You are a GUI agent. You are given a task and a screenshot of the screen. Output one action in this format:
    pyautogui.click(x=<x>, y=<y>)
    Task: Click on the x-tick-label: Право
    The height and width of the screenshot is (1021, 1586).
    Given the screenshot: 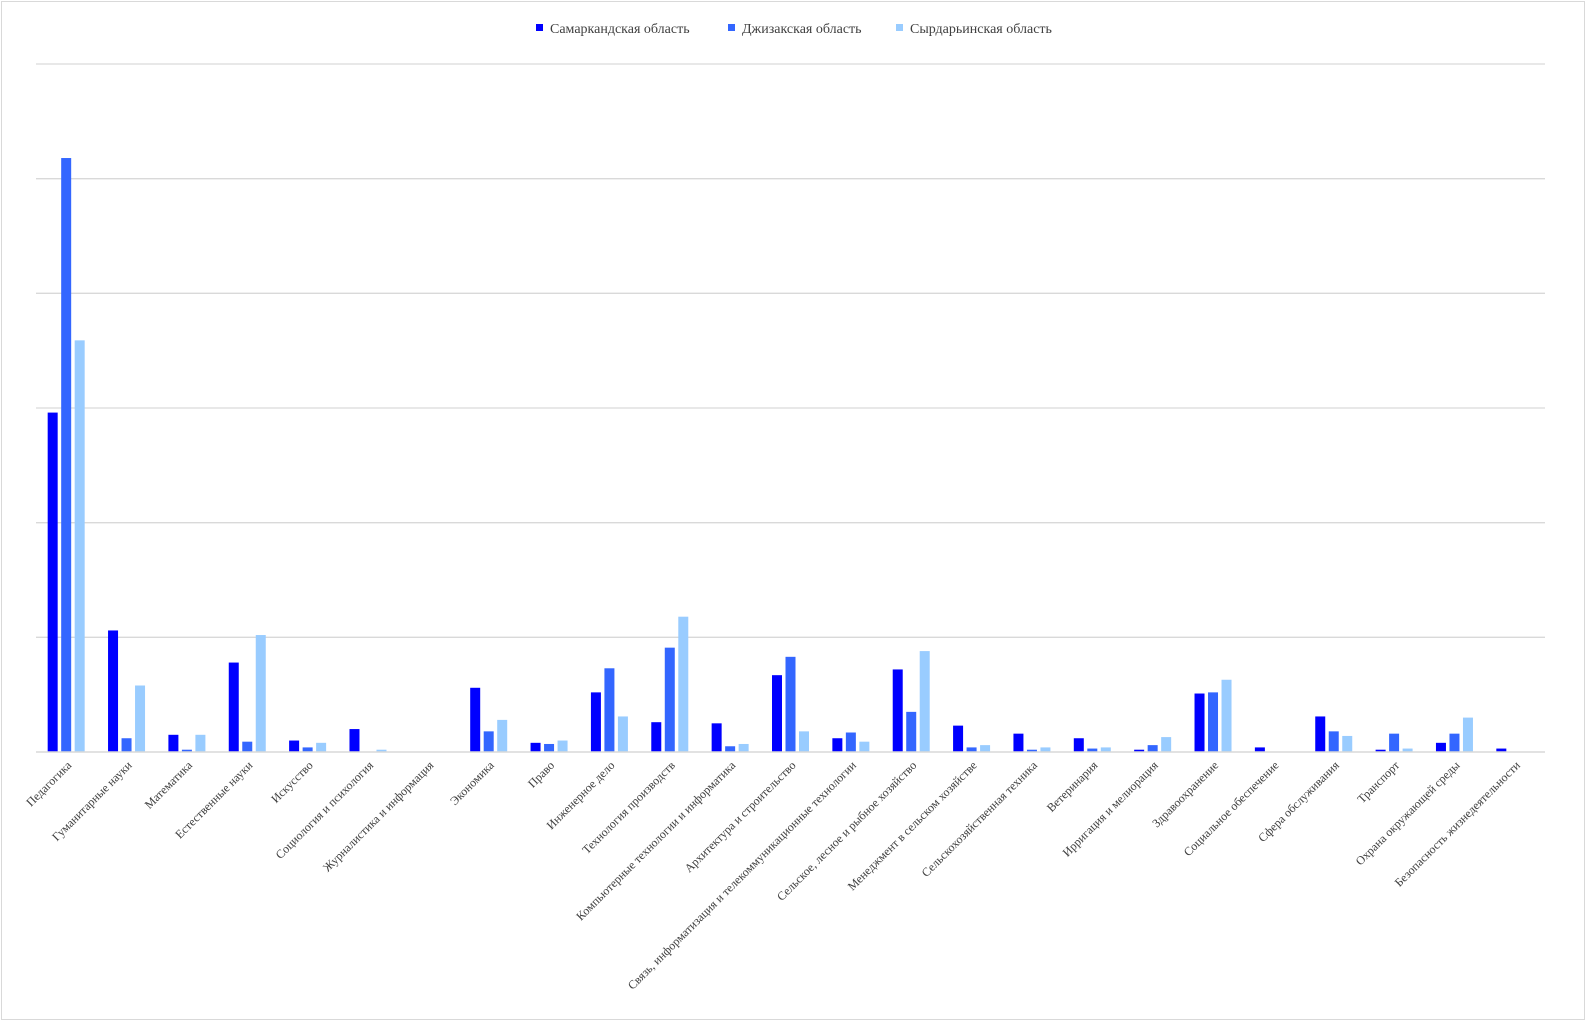 What is the action you would take?
    pyautogui.click(x=541, y=774)
    